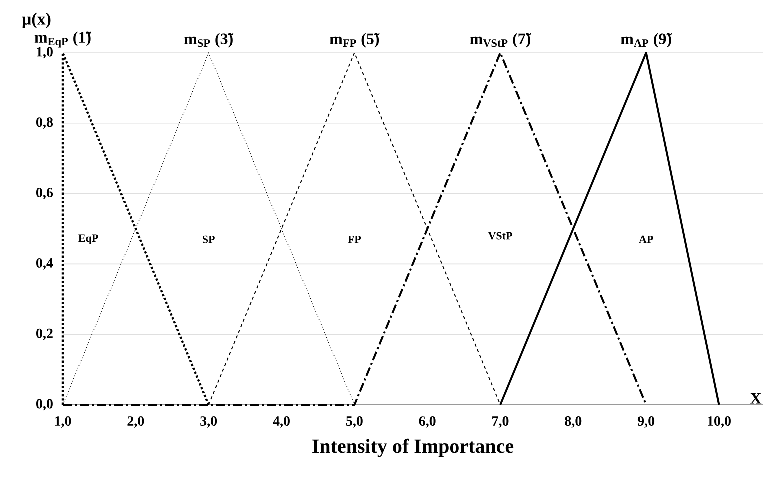 The height and width of the screenshot is (483, 771). What do you see at coordinates (719, 422) in the screenshot?
I see `x-tick-label: 10,0` at bounding box center [719, 422].